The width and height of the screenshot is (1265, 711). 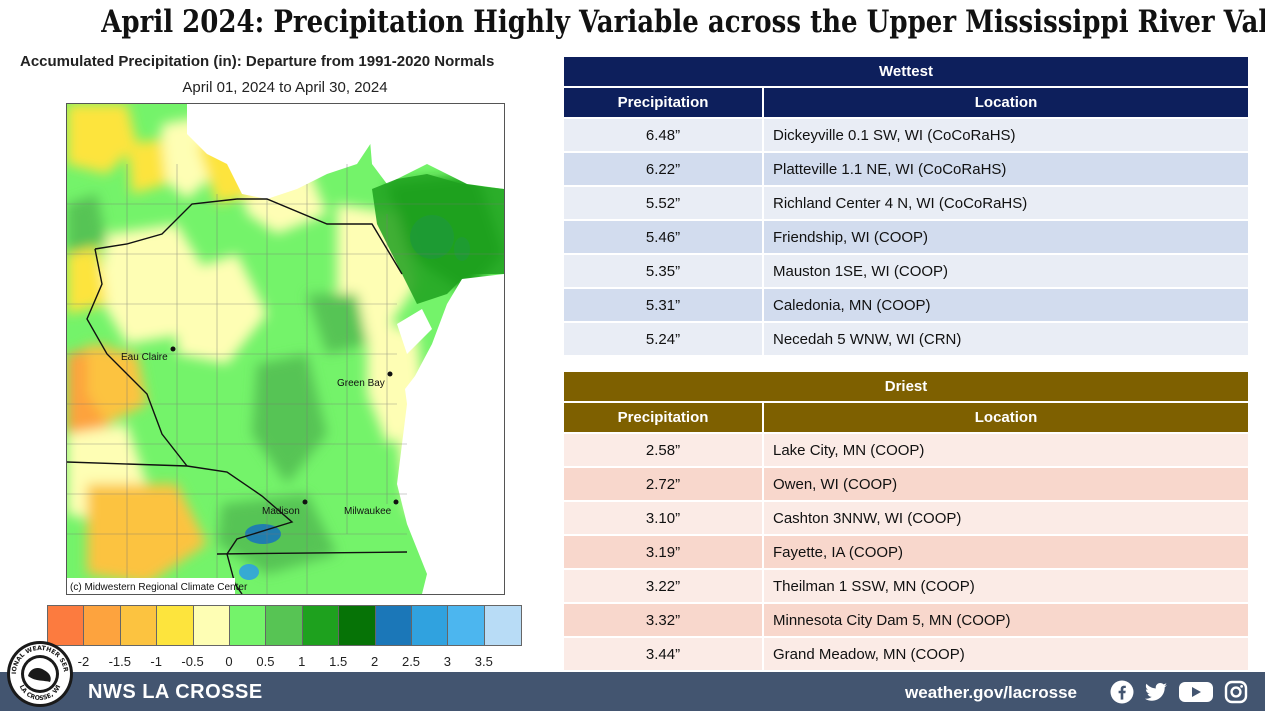 I want to click on footer-bar: NWS LA CROSSE weather.gov/lacrosse, so click(x=632, y=691).